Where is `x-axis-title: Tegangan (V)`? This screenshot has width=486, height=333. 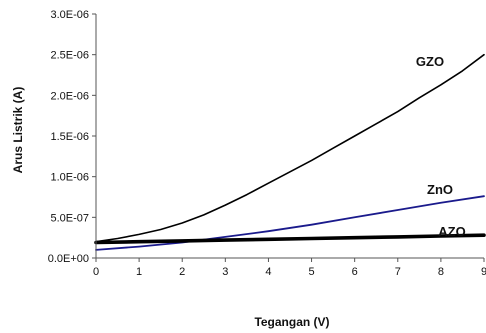 x-axis-title: Tegangan (V) is located at coordinates (291, 322).